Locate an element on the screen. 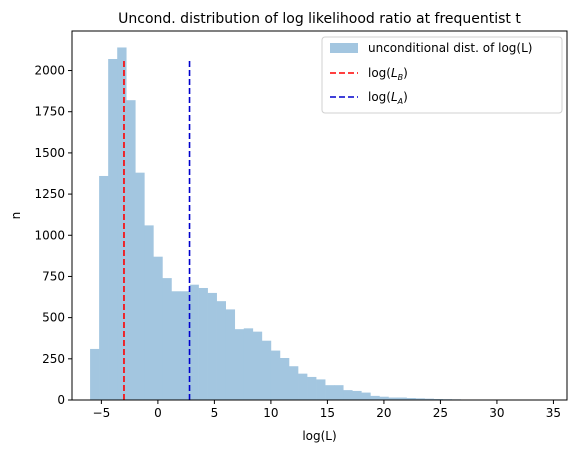  y-axis: 0 250 500 750 1000 1250 1500 1750 2000 is located at coordinates (53, 235).